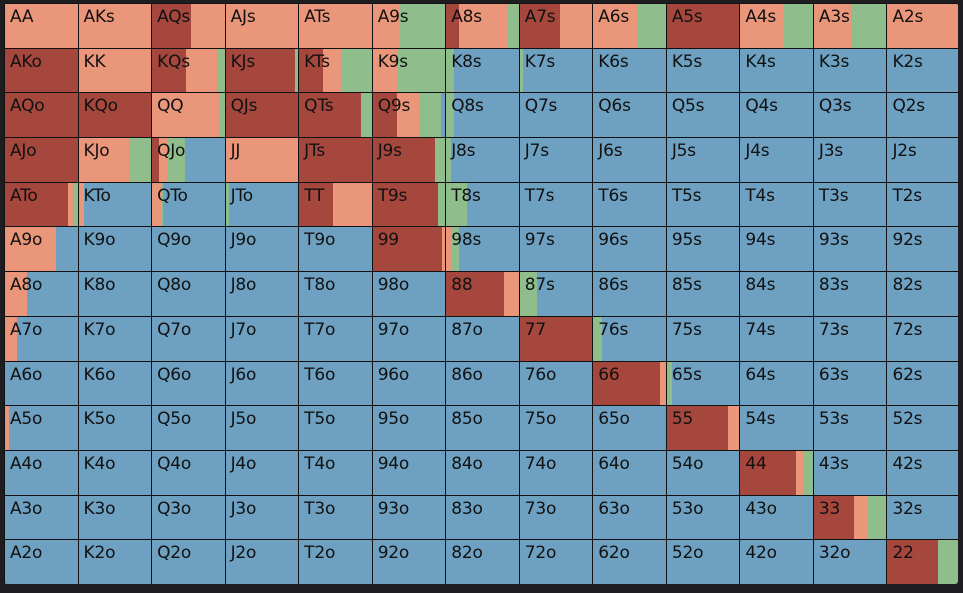 The width and height of the screenshot is (963, 593). Describe the element at coordinates (556, 249) in the screenshot. I see `hand-cell: 97s` at that location.